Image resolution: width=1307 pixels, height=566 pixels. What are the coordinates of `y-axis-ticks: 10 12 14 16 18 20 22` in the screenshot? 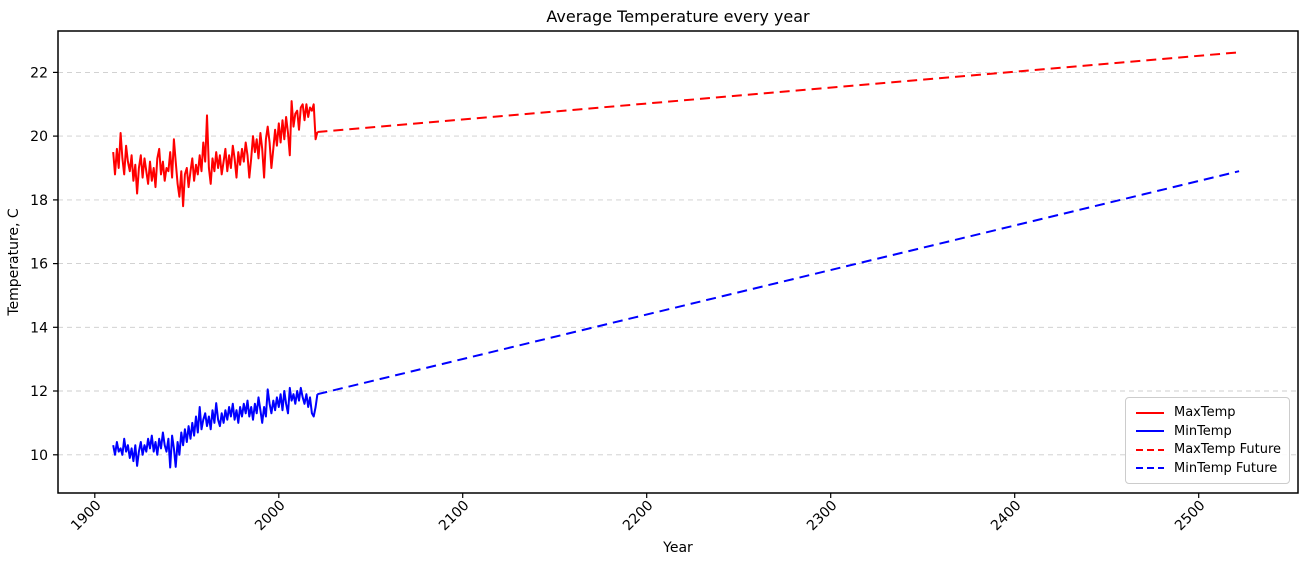 It's located at (44, 264).